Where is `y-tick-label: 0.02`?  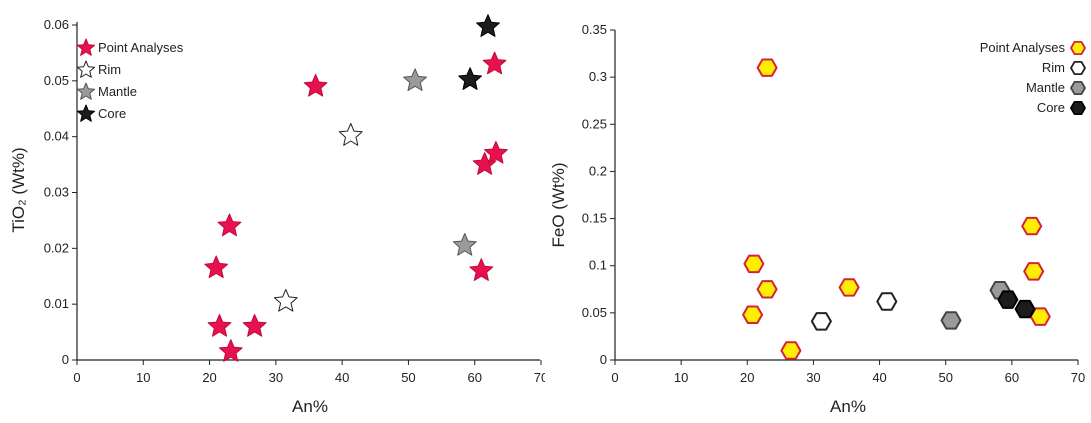
y-tick-label: 0.02 is located at coordinates (56, 247).